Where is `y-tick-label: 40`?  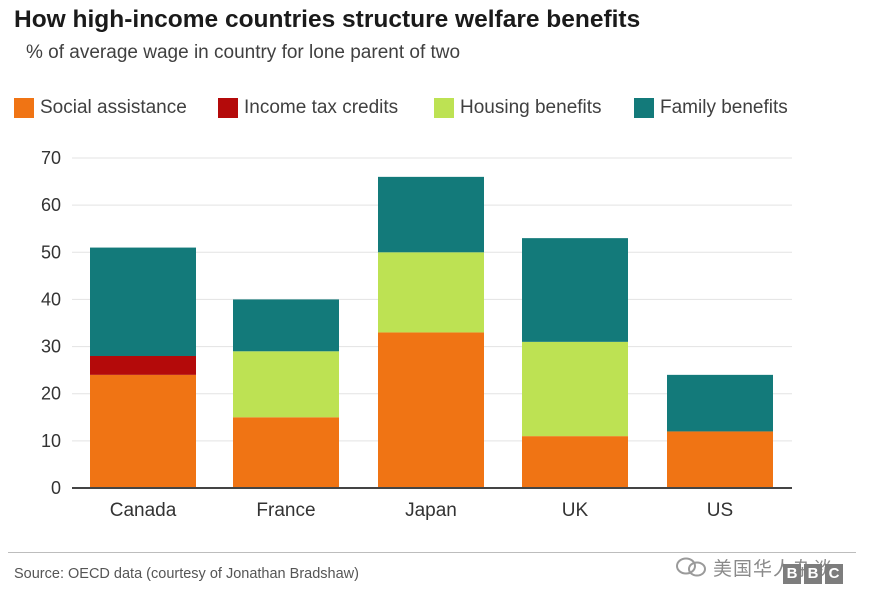
y-tick-label: 40 is located at coordinates (51, 299).